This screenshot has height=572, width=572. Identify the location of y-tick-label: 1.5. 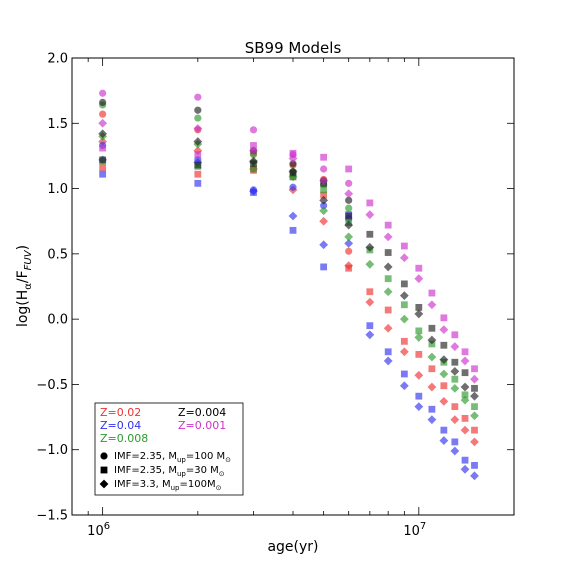
(57, 124).